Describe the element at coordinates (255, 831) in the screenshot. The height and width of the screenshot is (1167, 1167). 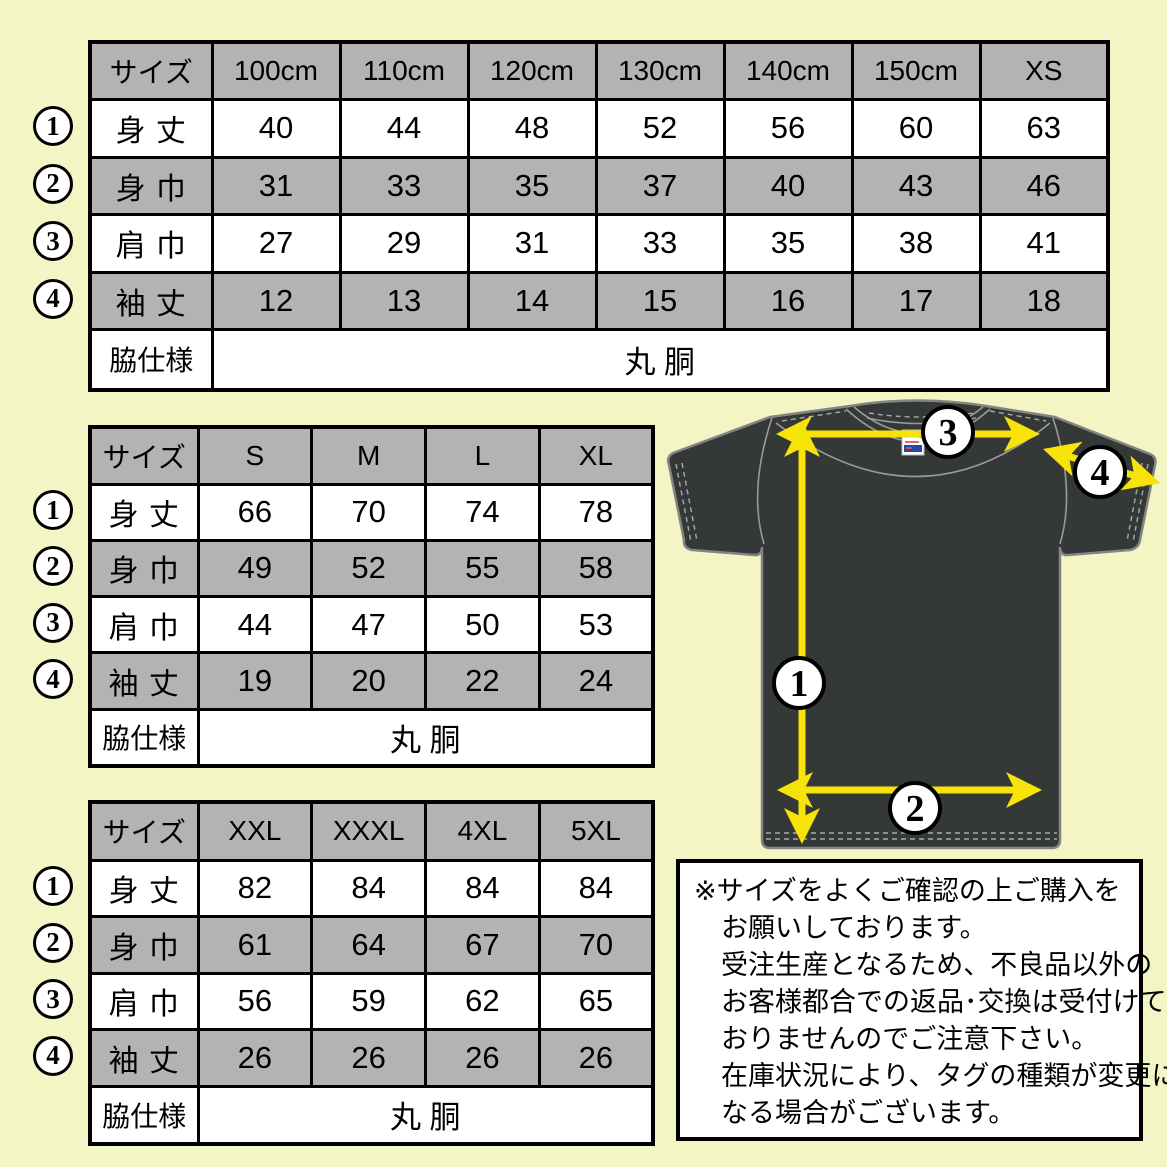
I see `size-column-header: XXL` at that location.